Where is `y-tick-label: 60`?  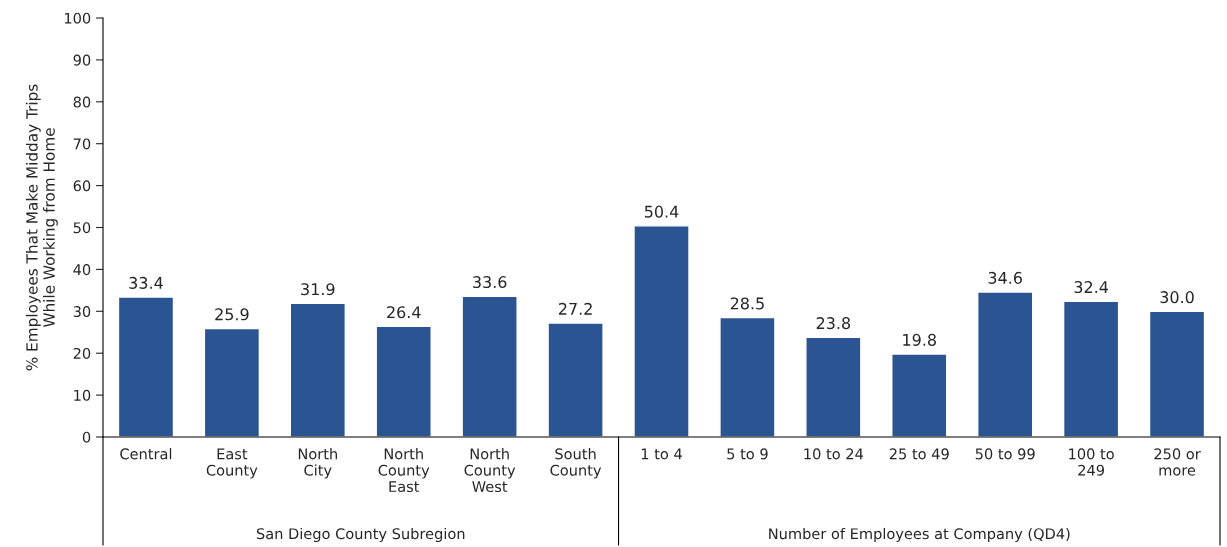 y-tick-label: 60 is located at coordinates (82, 186).